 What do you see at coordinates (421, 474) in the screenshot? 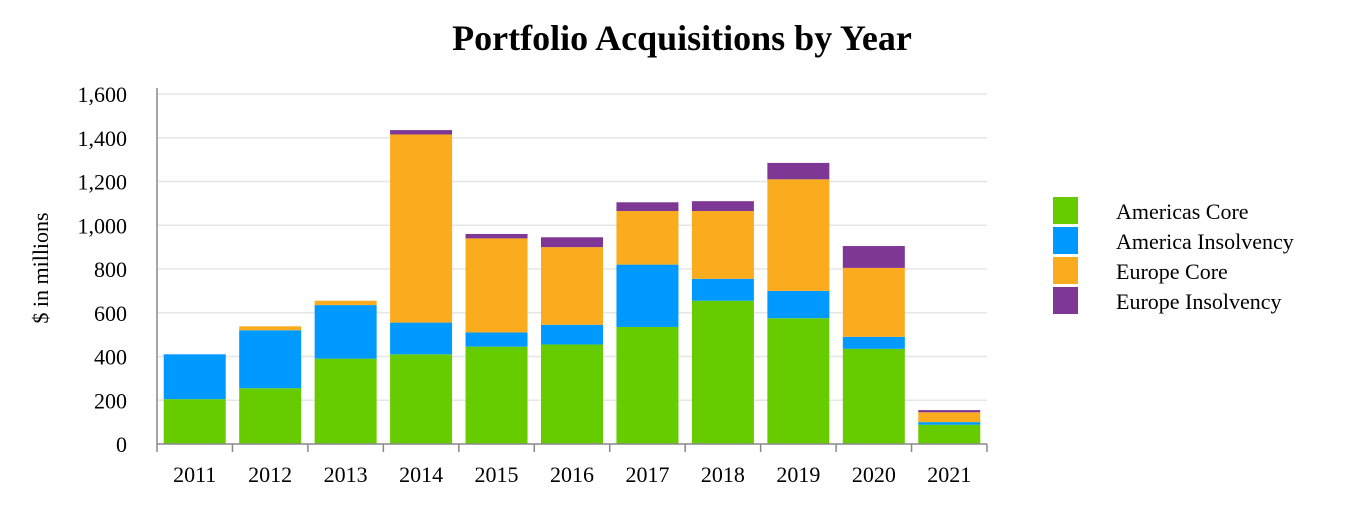
I see `x-tick-label: 2014` at bounding box center [421, 474].